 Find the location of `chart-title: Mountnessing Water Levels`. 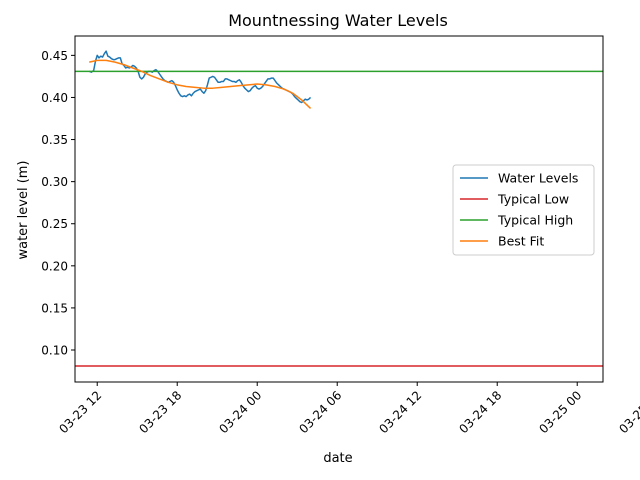

chart-title: Mountnessing Water Levels is located at coordinates (338, 20).